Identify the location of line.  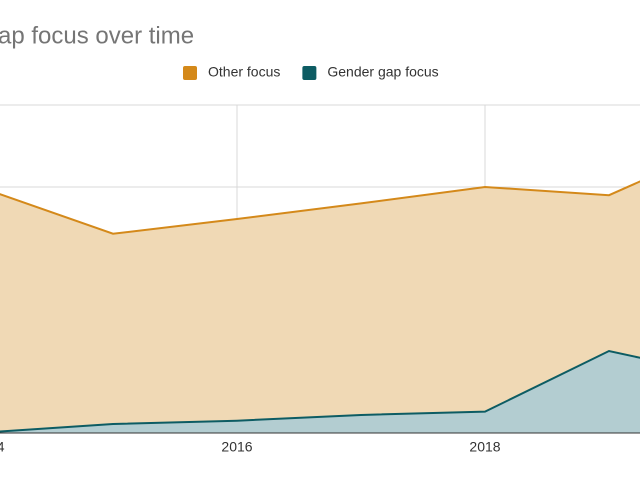
(320, 207).